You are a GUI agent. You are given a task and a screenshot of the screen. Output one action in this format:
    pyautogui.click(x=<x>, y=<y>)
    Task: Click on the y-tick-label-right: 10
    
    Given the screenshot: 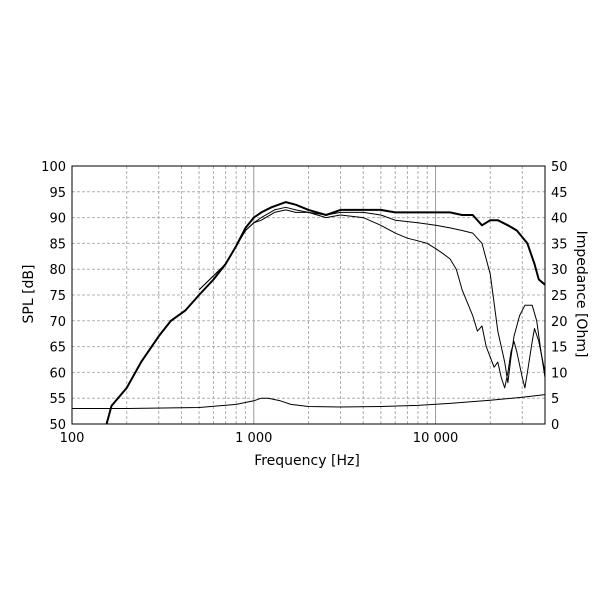 What is the action you would take?
    pyautogui.click(x=559, y=373)
    